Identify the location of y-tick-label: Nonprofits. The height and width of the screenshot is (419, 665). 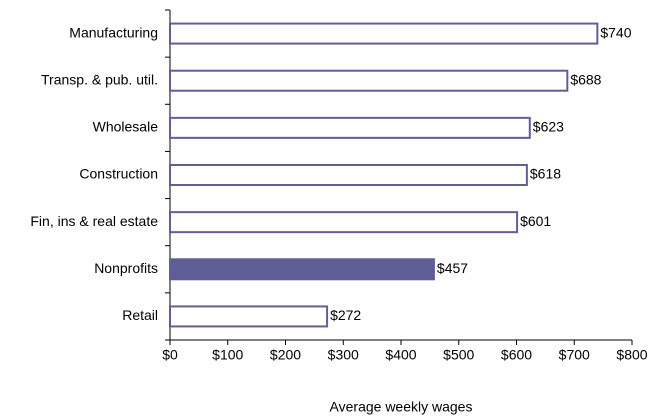
(126, 268).